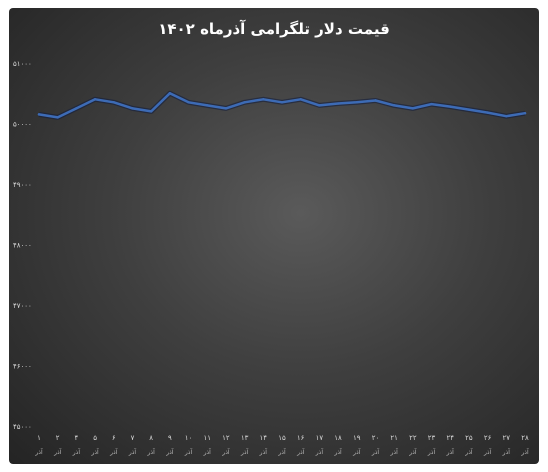 The height and width of the screenshot is (472, 548). What do you see at coordinates (207, 438) in the screenshot?
I see `x-tick-label: ۱۱` at bounding box center [207, 438].